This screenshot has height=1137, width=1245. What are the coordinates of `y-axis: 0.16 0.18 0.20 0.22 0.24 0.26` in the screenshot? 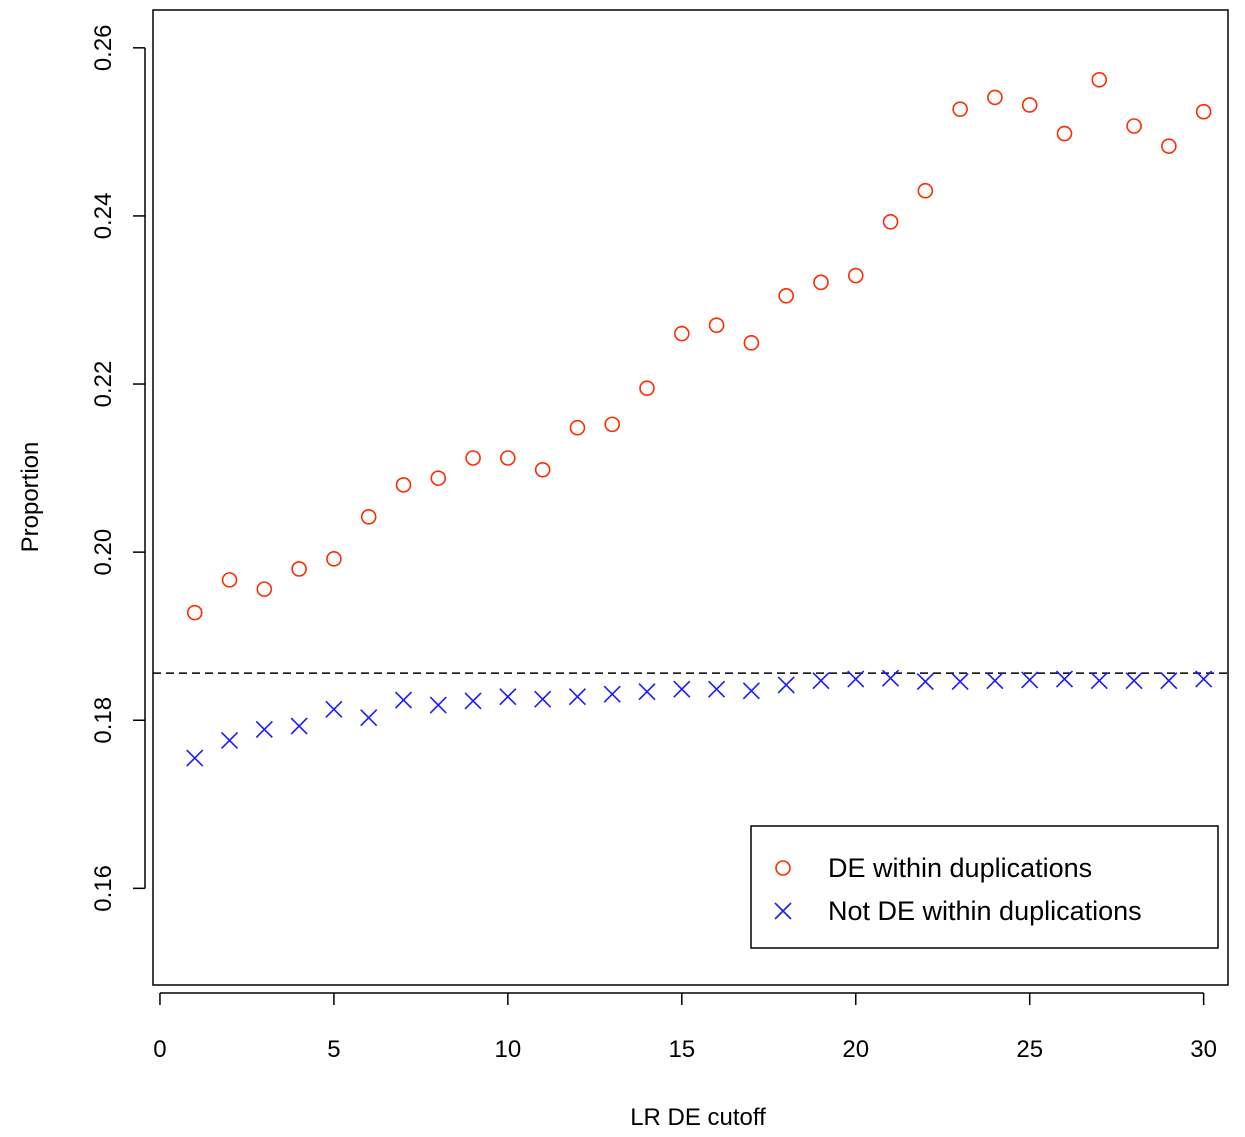 It's located at (118, 468).